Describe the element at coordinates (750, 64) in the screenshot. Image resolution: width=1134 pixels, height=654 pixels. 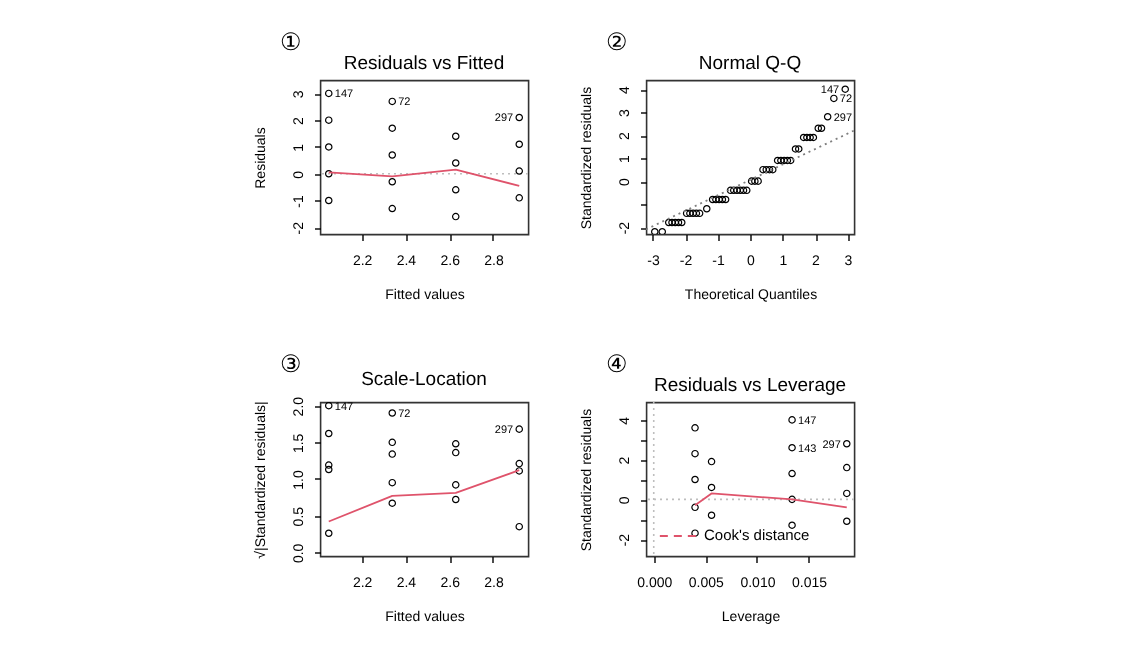
I see `chart-title: Normal Q-Q` at that location.